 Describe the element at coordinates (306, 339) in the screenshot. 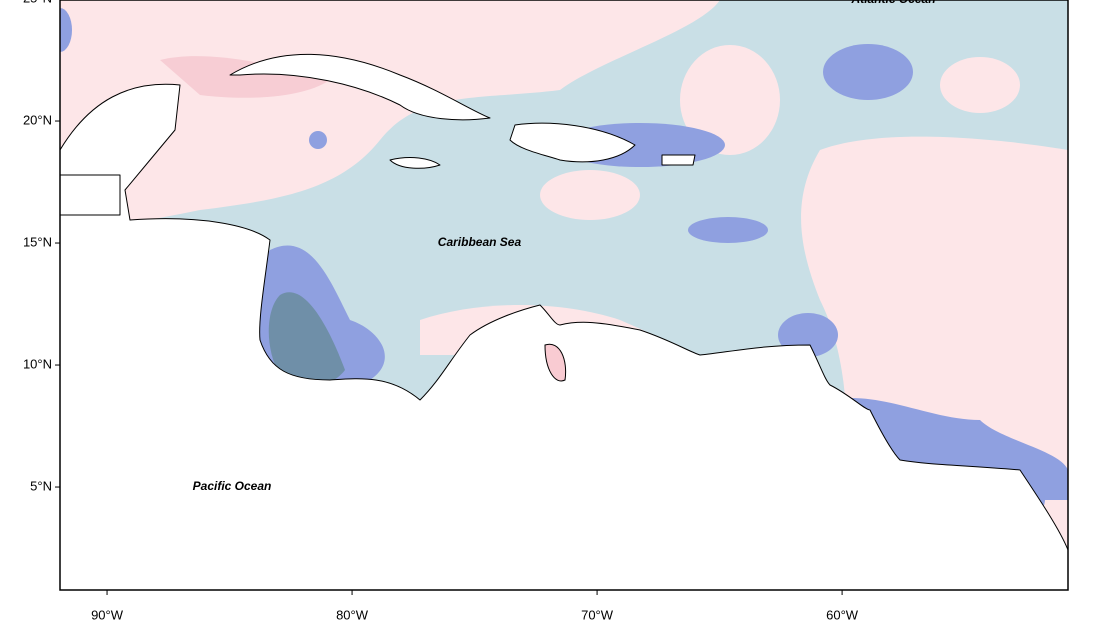

I see `strong-negative-area` at that location.